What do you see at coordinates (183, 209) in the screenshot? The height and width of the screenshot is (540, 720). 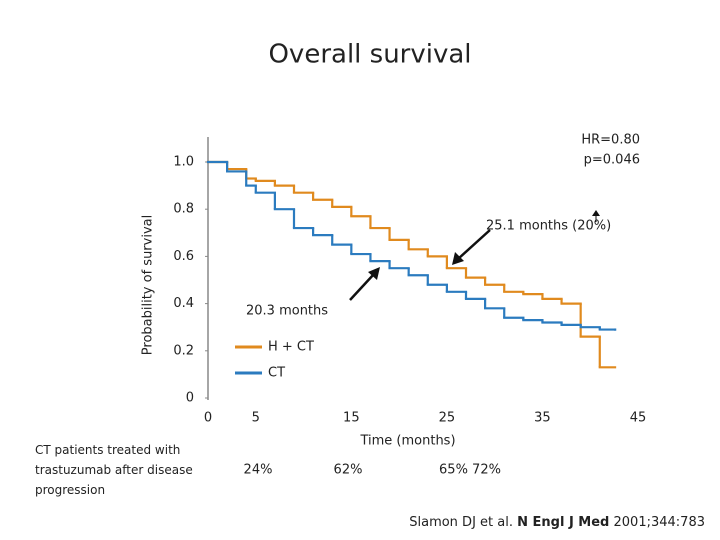 I see `y-tick-label: 0.8` at bounding box center [183, 209].